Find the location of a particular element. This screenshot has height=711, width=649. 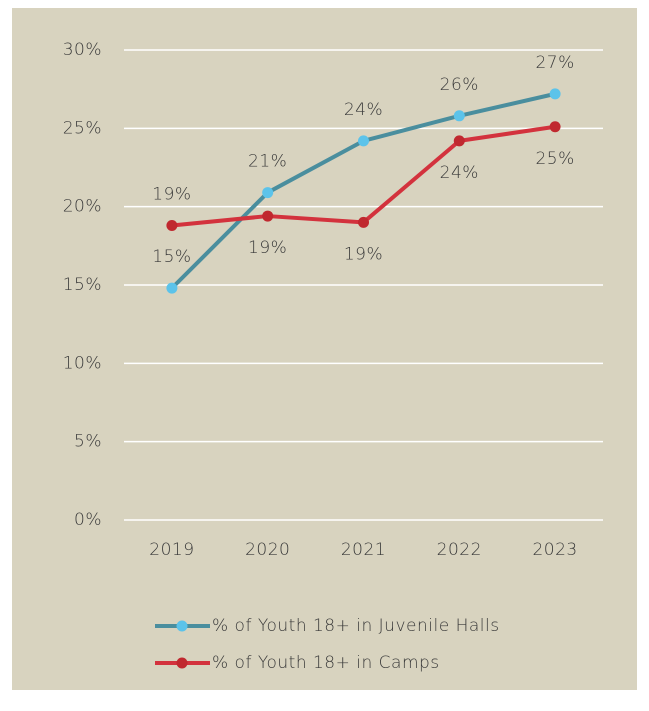

x-tick-label: 2019 is located at coordinates (171, 550).